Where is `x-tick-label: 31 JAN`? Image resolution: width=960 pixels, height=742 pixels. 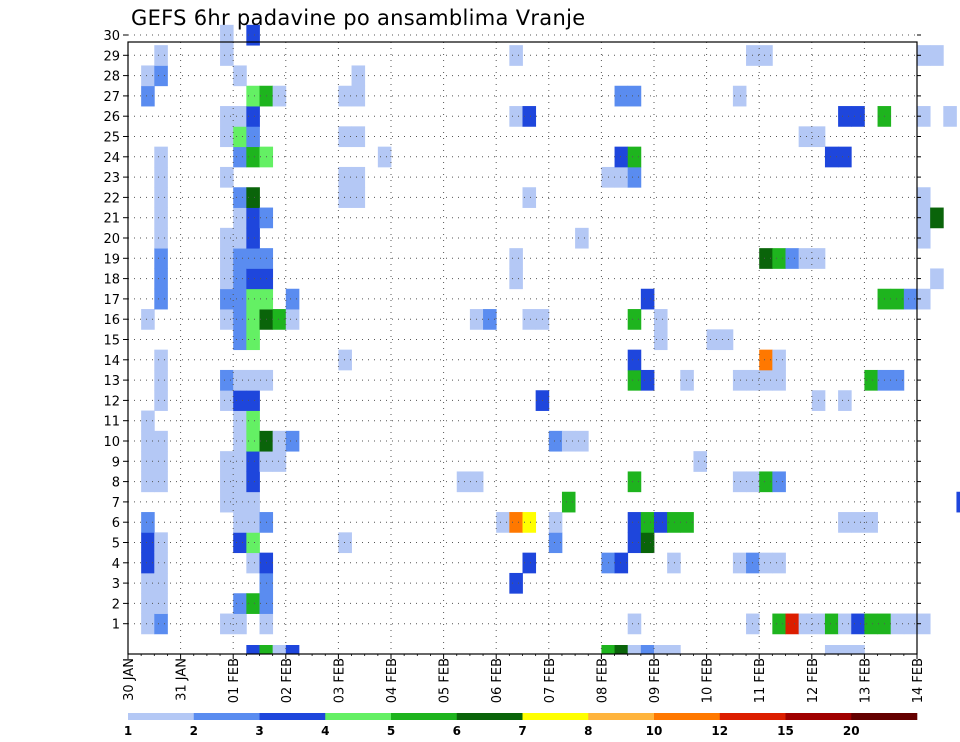 x-tick-label: 31 JAN is located at coordinates (182, 679).